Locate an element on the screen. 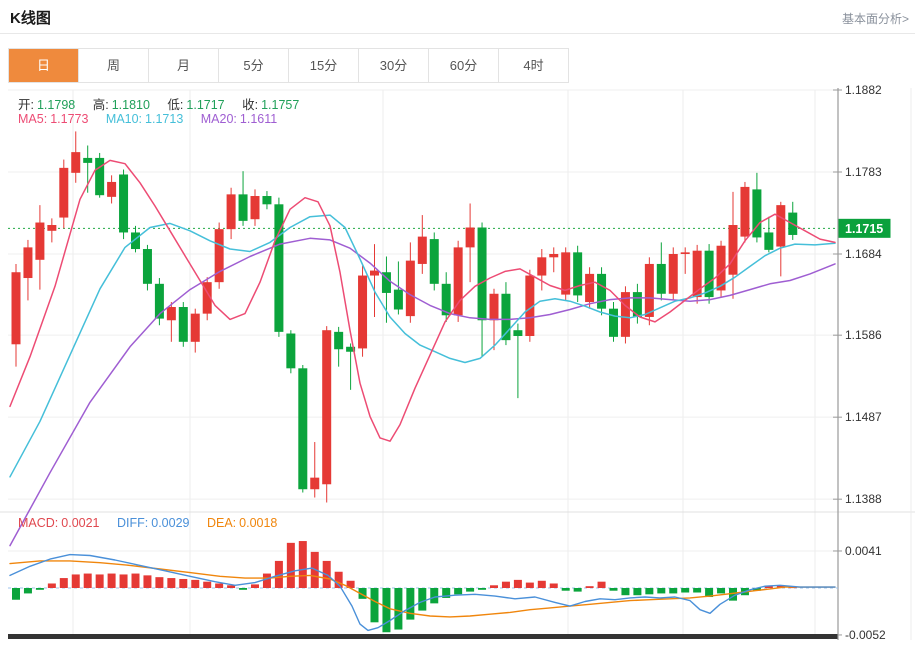 This screenshot has width=915, height=650. tab-15min: 15分 is located at coordinates (323, 65).